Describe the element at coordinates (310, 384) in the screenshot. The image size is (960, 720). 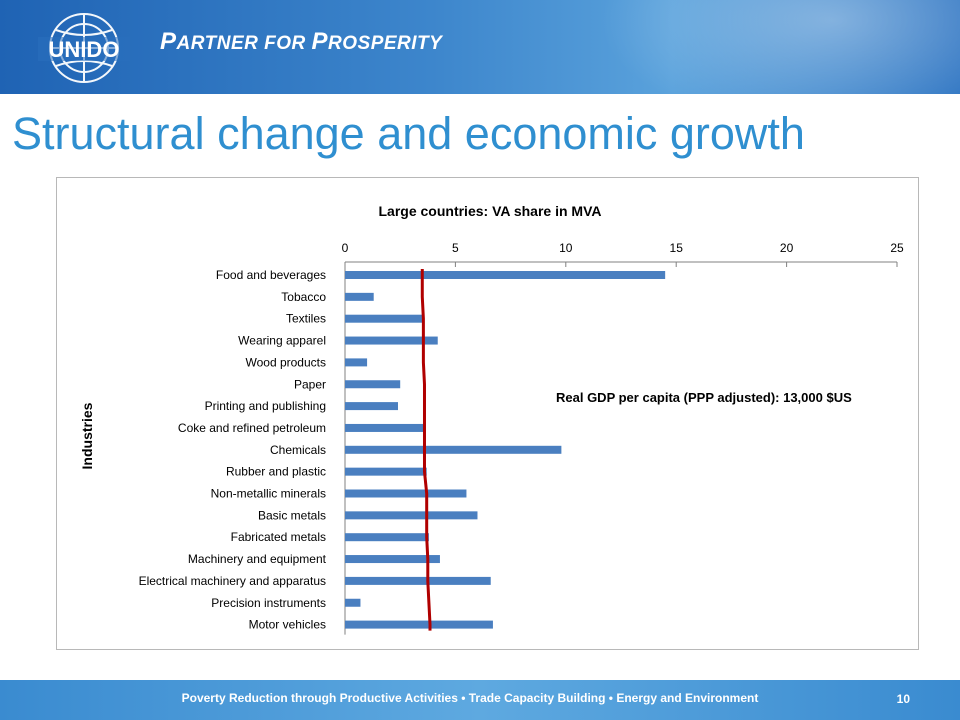
I see `category-label: Paper` at that location.